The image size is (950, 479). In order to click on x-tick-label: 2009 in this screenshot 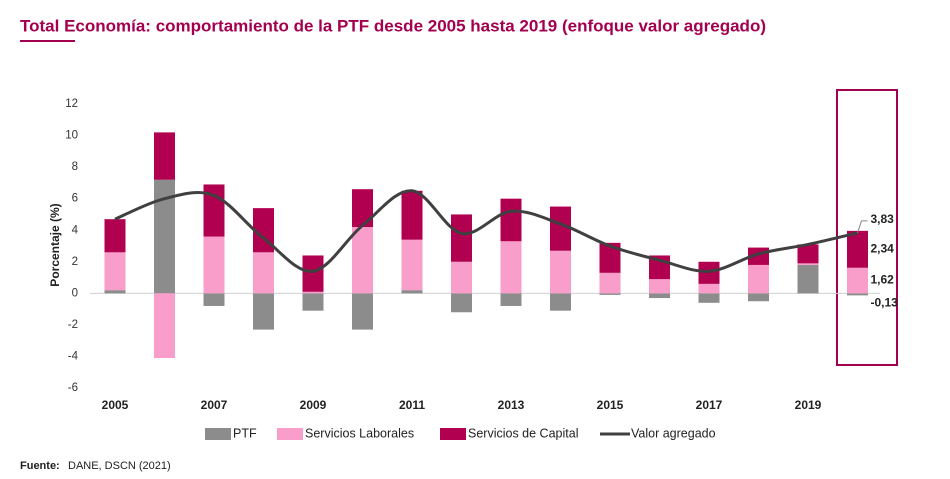, I will do `click(313, 405)`.